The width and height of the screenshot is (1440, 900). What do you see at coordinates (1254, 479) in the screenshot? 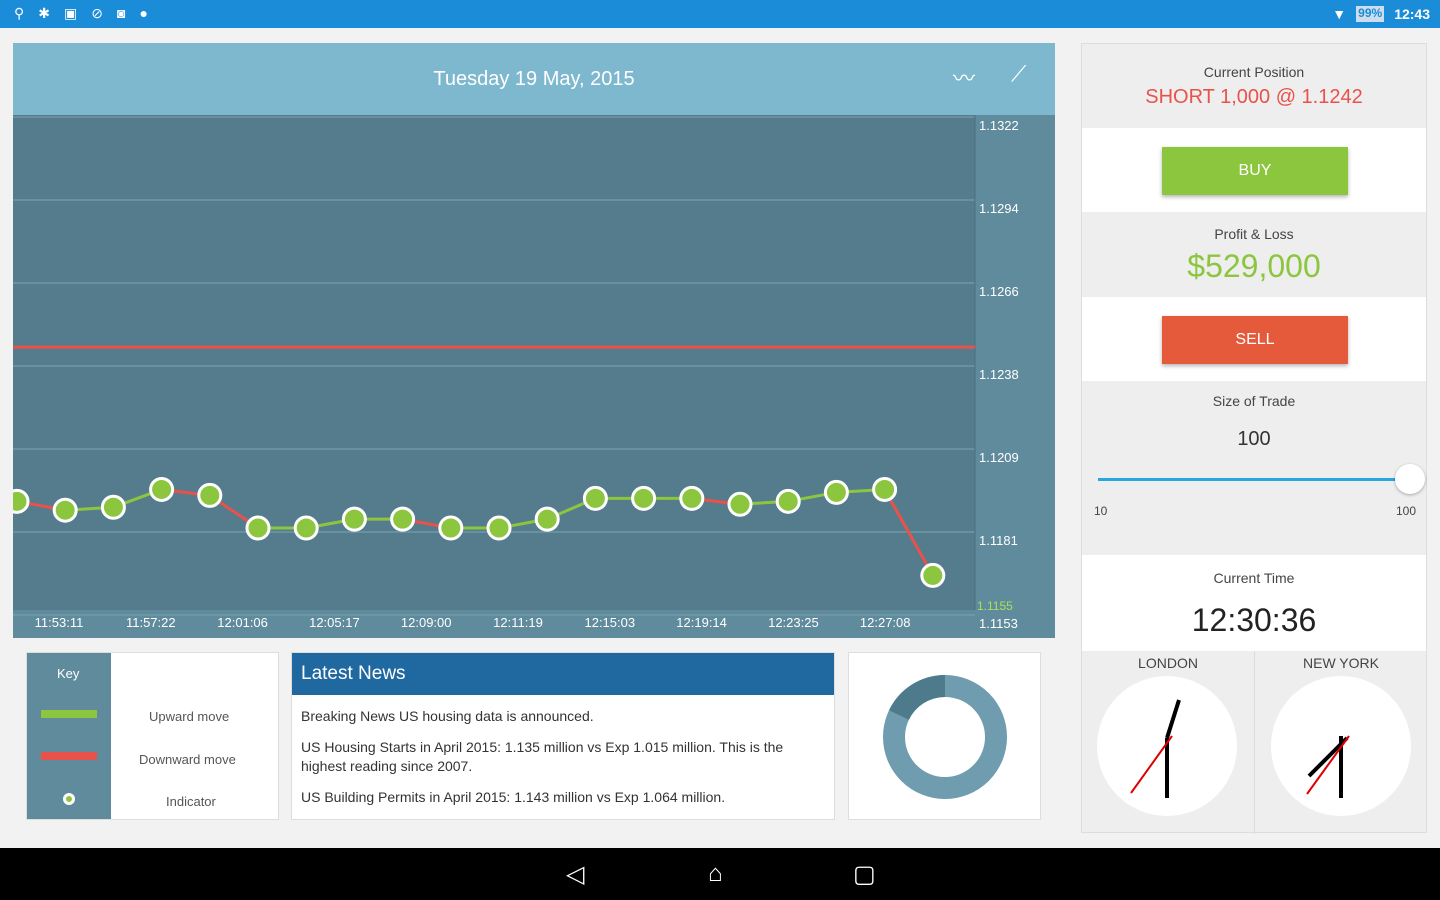
I see `size-slider-track` at bounding box center [1254, 479].